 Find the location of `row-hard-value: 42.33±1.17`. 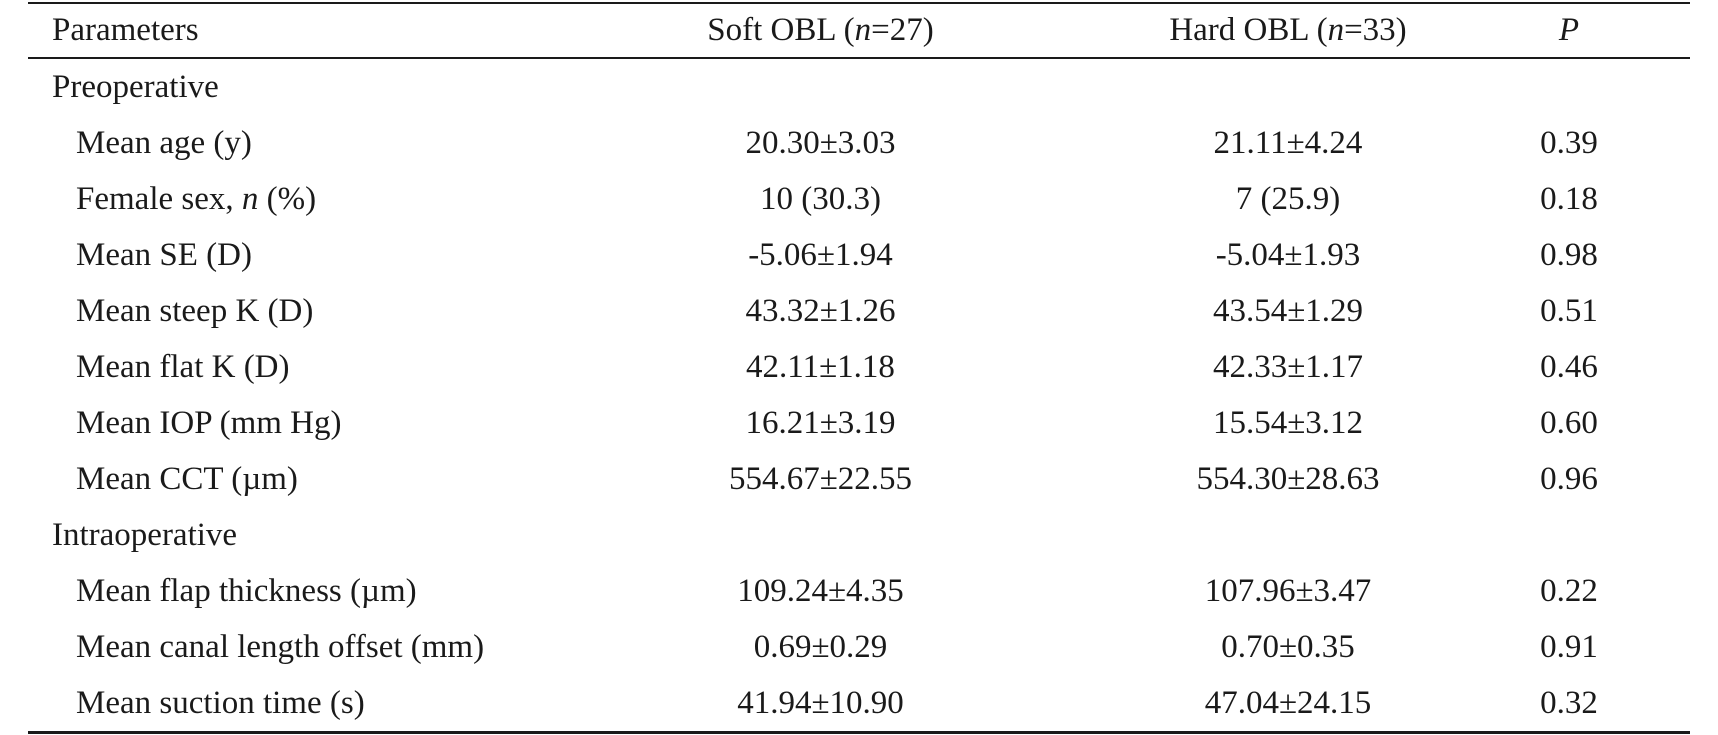

row-hard-value: 42.33±1.17 is located at coordinates (1288, 366).